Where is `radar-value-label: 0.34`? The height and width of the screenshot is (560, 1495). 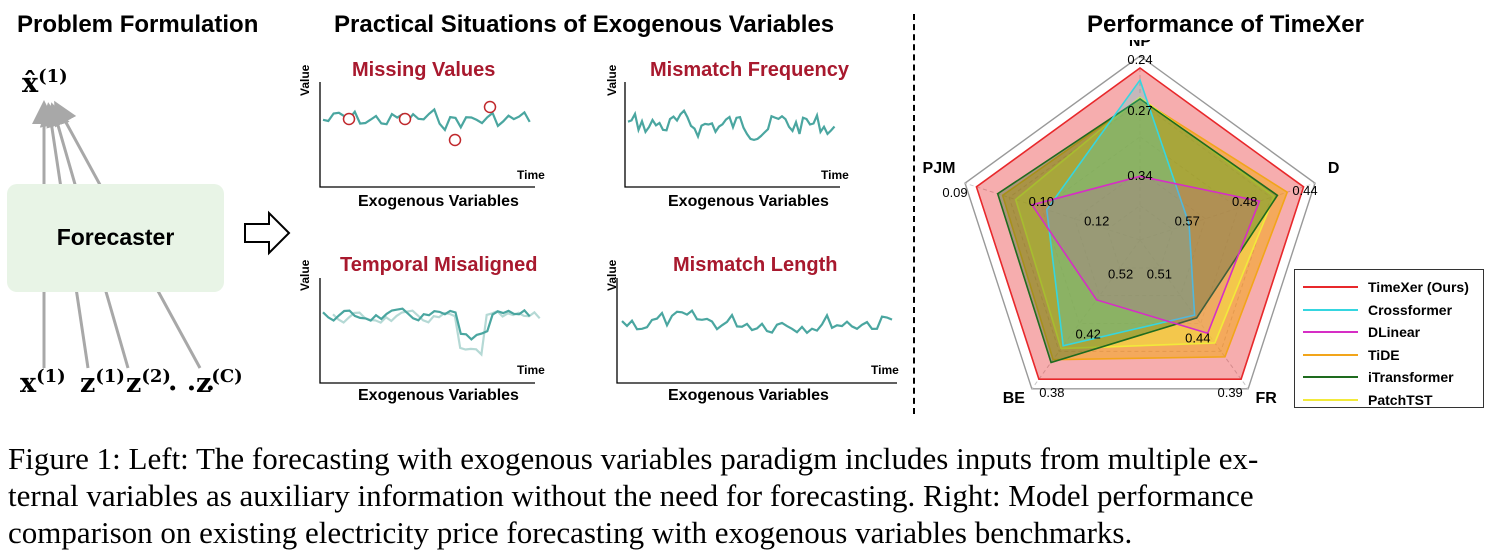 radar-value-label: 0.34 is located at coordinates (1139, 175).